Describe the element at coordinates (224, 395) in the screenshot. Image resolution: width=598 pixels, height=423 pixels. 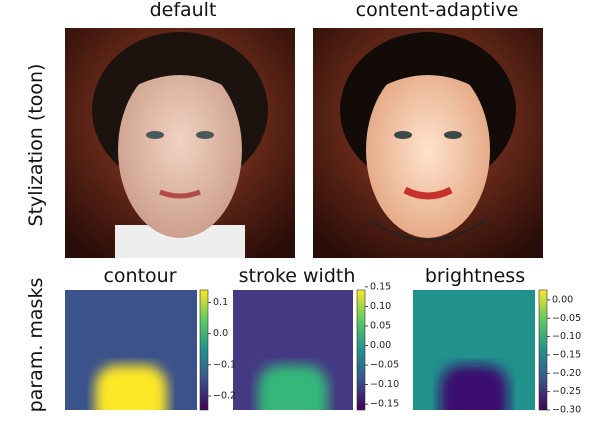
I see `colorbar-tick-label: −0.2` at that location.